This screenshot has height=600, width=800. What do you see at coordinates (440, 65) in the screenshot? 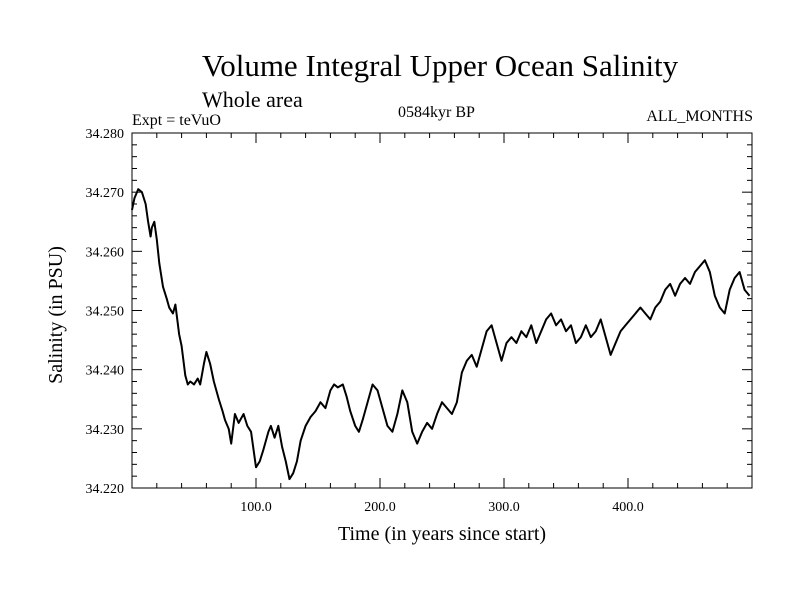
I see `chart-title: Volume Integral Upper Ocean Salinity` at bounding box center [440, 65].